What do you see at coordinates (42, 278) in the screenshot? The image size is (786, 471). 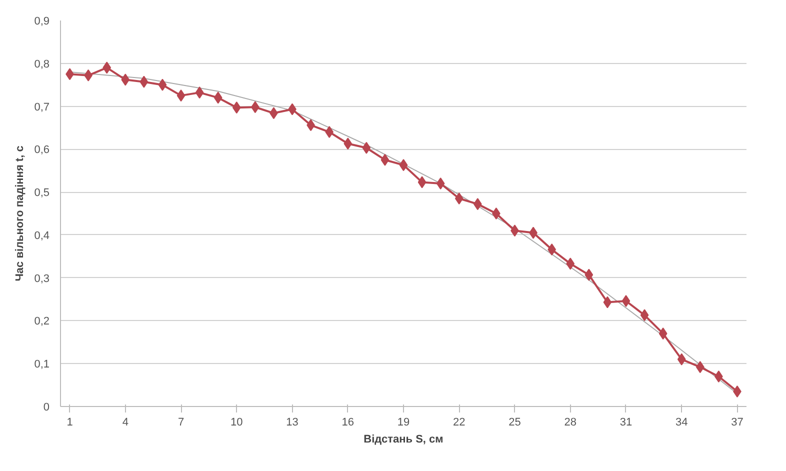 I see `y-tick-label: 0,3` at bounding box center [42, 278].